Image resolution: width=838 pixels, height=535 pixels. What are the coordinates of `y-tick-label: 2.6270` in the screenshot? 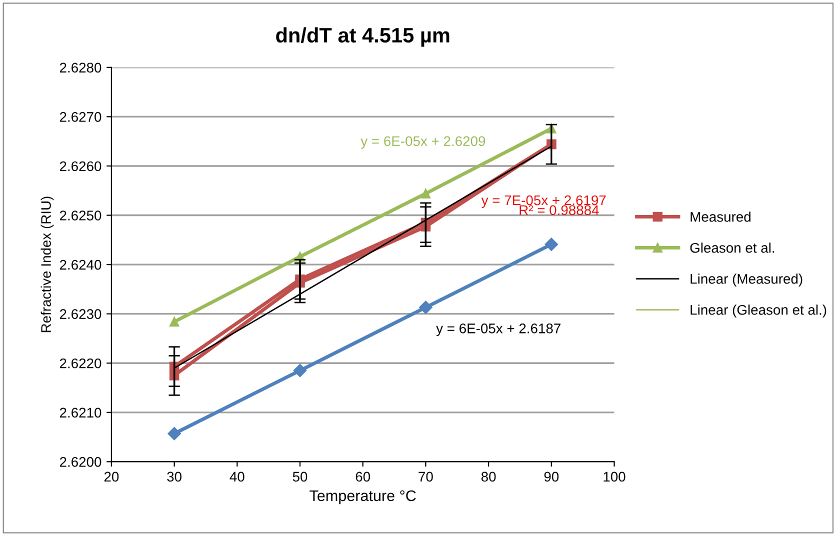 It's located at (81, 117).